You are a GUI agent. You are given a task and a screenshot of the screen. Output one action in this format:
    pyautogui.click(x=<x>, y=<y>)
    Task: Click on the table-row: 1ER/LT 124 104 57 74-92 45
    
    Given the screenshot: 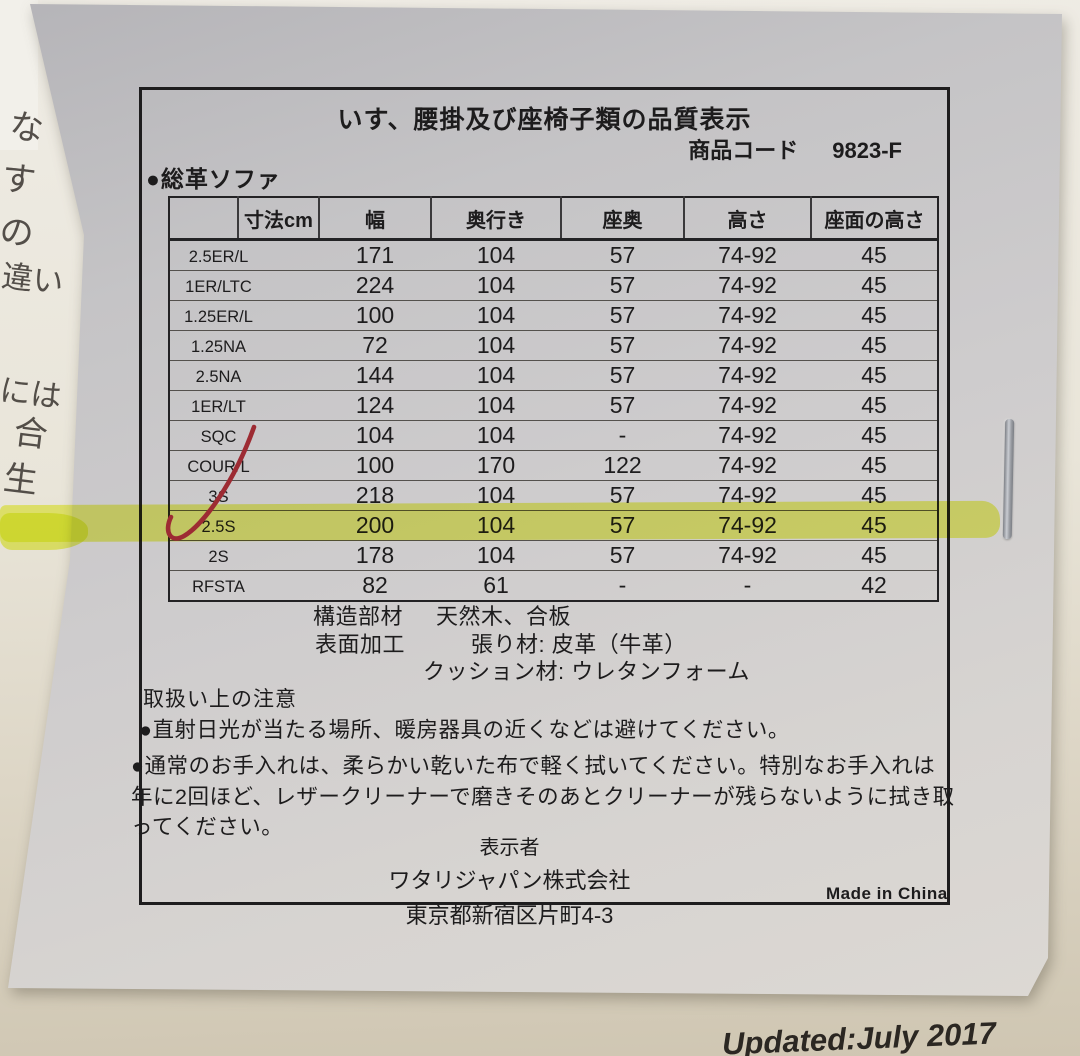 What is the action you would take?
    pyautogui.click(x=553, y=405)
    